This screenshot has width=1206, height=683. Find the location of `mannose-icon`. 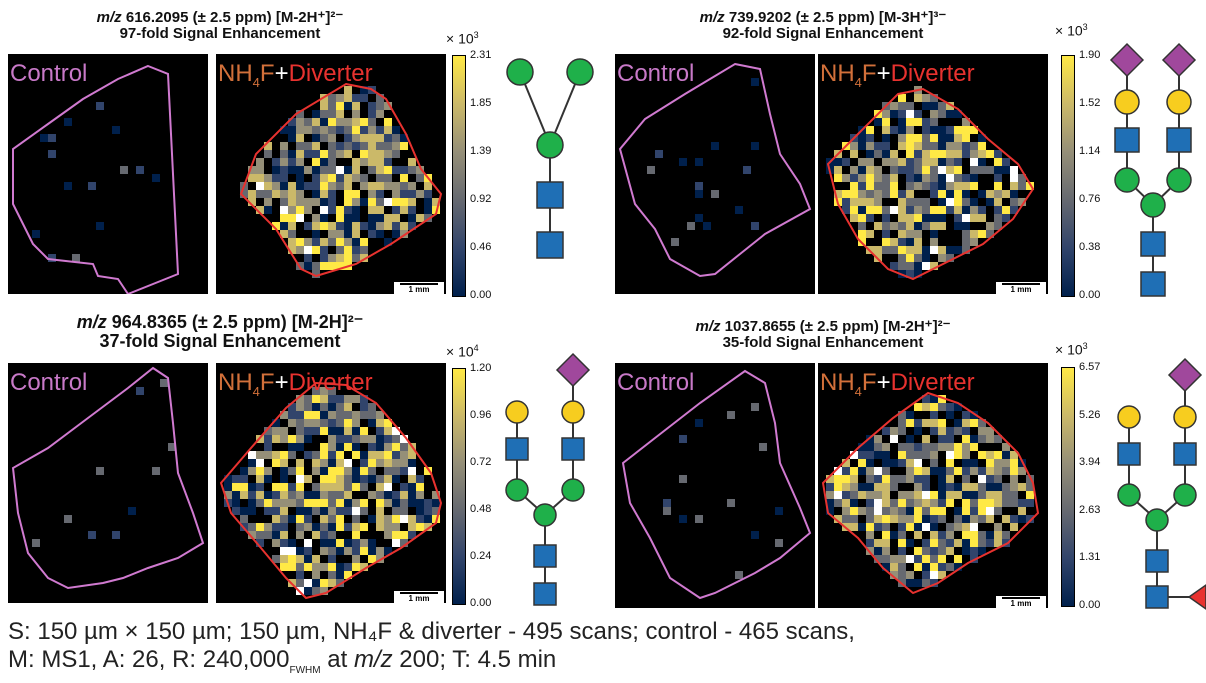

mannose-icon is located at coordinates (517, 490).